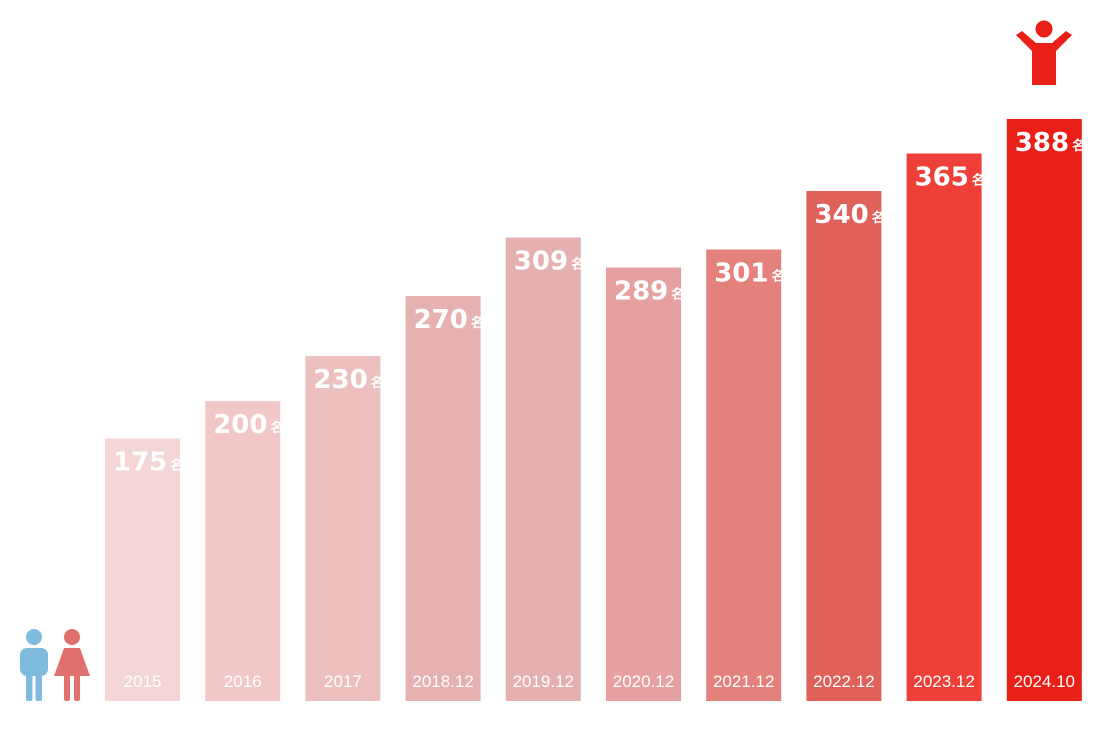  What do you see at coordinates (343, 528) in the screenshot?
I see `bar-2017` at bounding box center [343, 528].